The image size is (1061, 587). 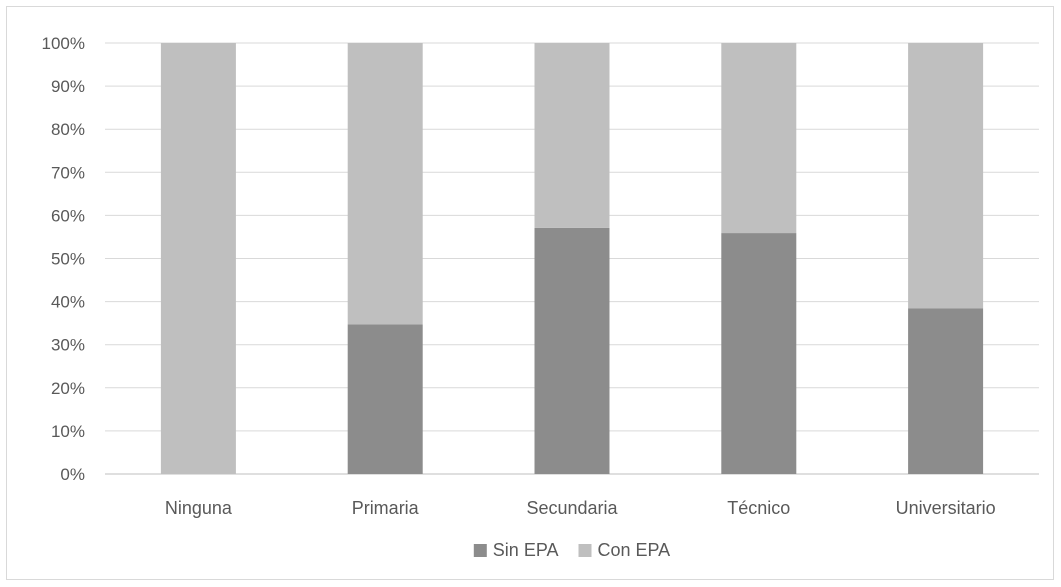 I want to click on y-axis-tick-labels: 0% 10% 20% 30% 40% 50% 60% 70% 80% 90% 100%, so click(x=63, y=259).